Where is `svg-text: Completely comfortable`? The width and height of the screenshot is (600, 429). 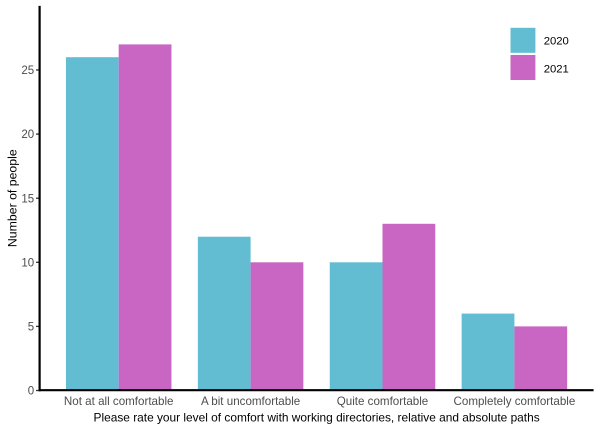
svg-text: Completely comfortable is located at coordinates (515, 401).